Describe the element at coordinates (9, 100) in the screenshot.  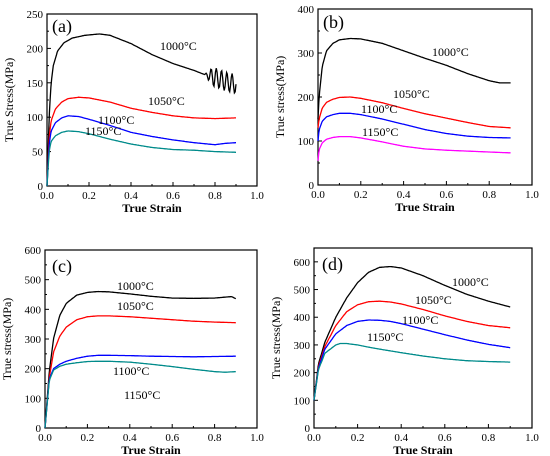
I see `y-axis-title: True Stress(MPa)` at that location.